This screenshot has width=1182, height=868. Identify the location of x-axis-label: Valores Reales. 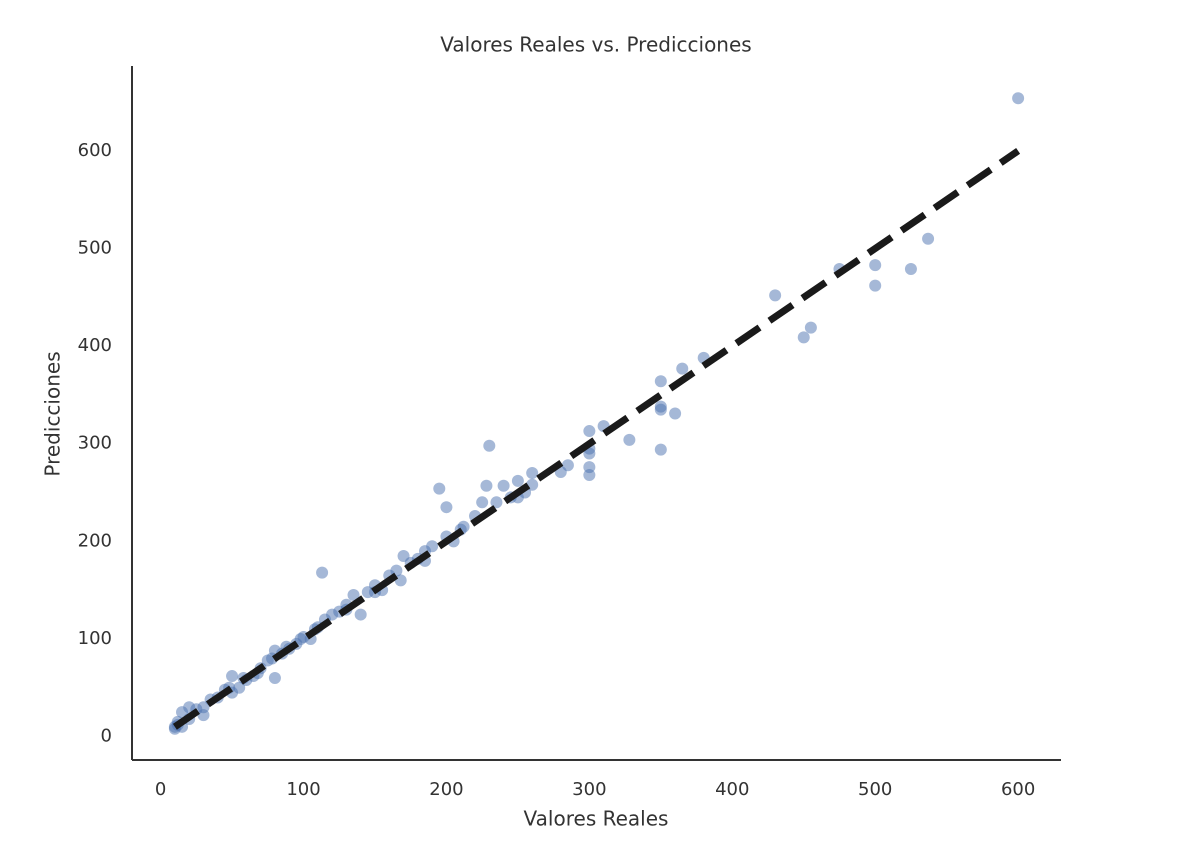
(596, 819).